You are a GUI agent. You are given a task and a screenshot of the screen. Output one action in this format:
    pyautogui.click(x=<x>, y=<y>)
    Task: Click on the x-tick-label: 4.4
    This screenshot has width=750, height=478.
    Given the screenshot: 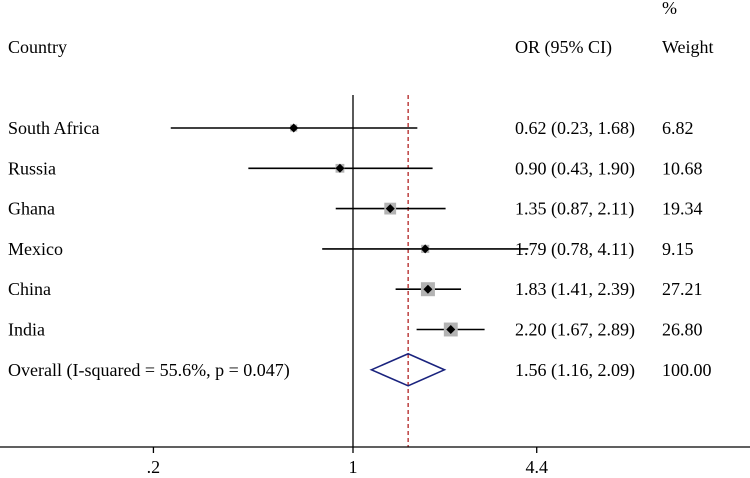 What is the action you would take?
    pyautogui.click(x=536, y=467)
    